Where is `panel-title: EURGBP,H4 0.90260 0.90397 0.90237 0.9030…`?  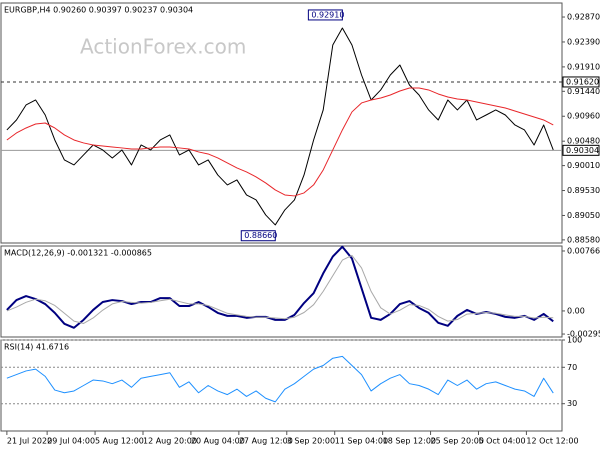
panel-title: EURGBP,H4 0.90260 0.90397 0.90237 0.9030… is located at coordinates (98, 10).